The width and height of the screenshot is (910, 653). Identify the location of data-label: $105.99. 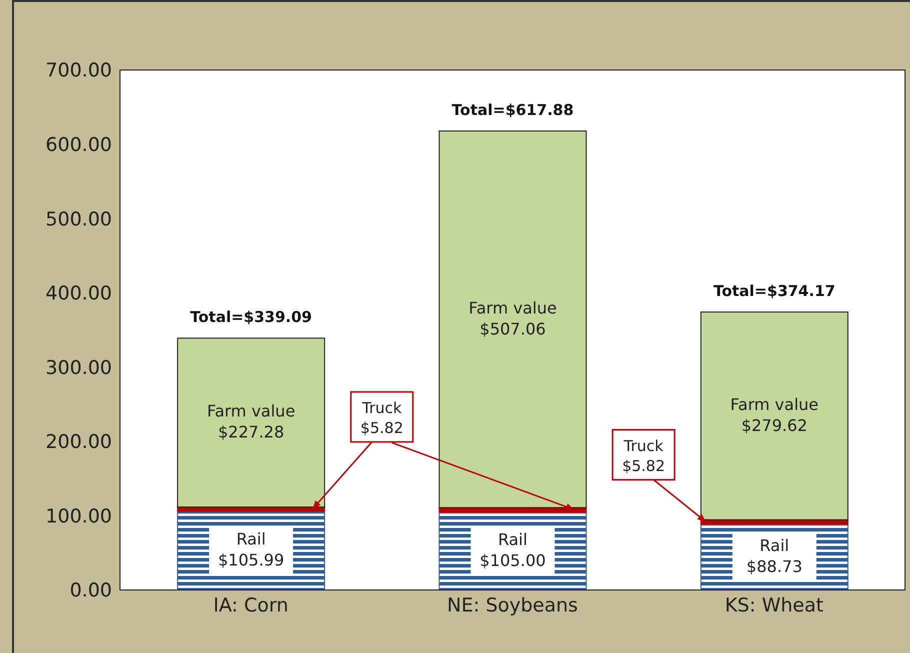
(251, 560).